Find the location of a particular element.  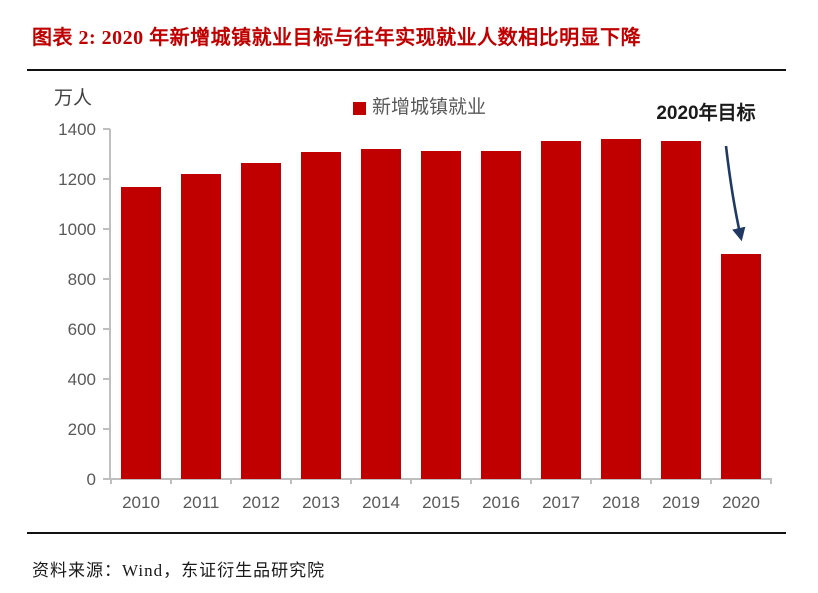

x-tick-label-2012: 2012 is located at coordinates (261, 502).